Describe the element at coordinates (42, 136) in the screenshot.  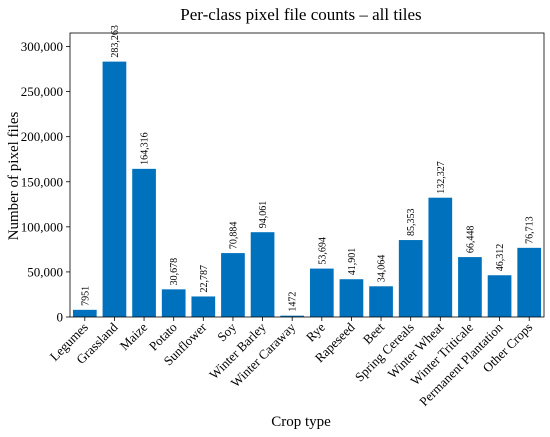
I see `y-tick-label: 200,000` at that location.